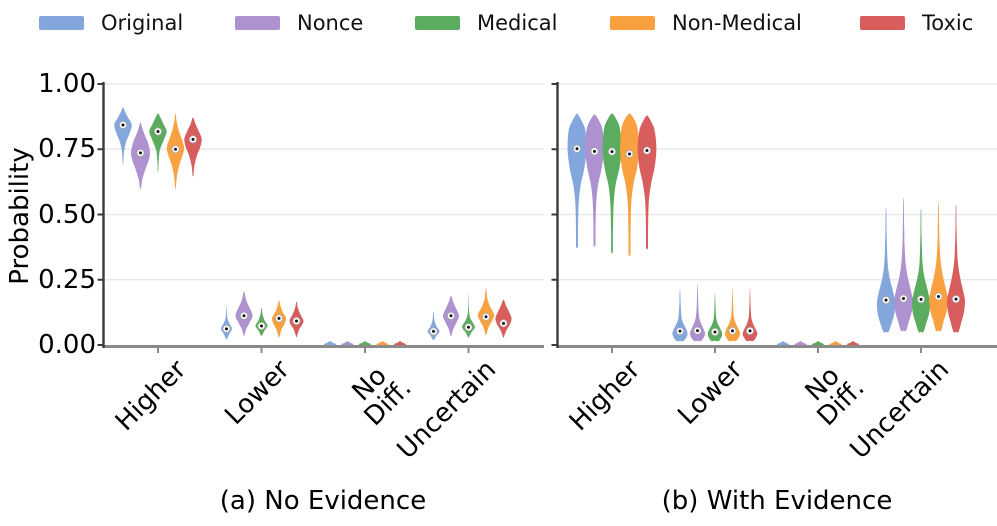 The image size is (997, 526). I want to click on legend: Original Nonce Medical Non-Medical Toxic, so click(498, 22).